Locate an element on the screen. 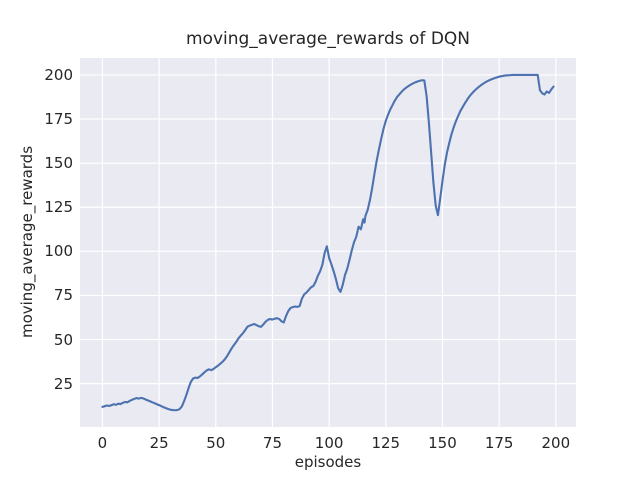 This screenshot has width=640, height=480. x-tick-label: 25 is located at coordinates (159, 443).